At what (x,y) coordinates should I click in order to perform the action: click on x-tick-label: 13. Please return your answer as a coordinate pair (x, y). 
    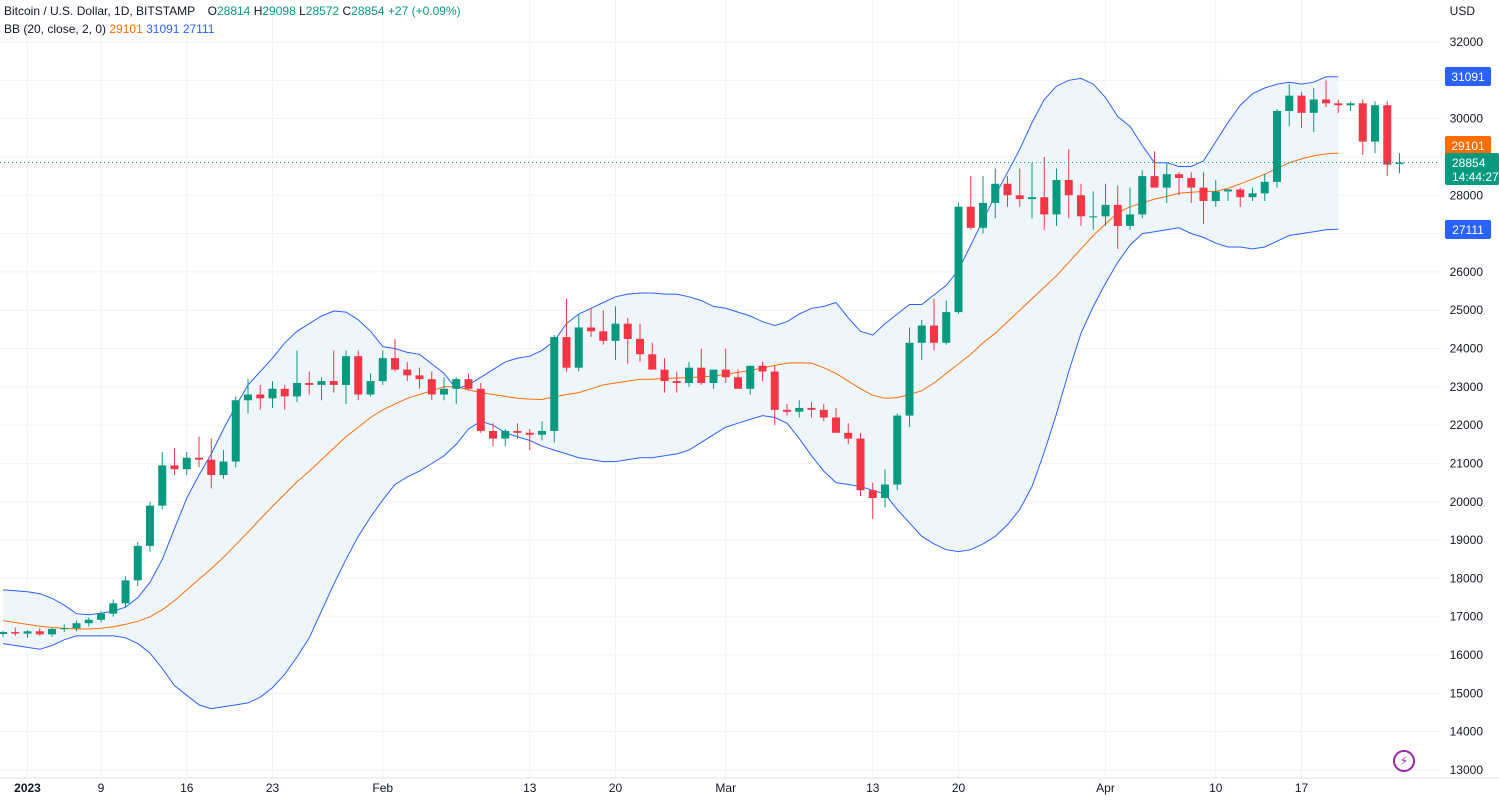
    Looking at the image, I should click on (873, 788).